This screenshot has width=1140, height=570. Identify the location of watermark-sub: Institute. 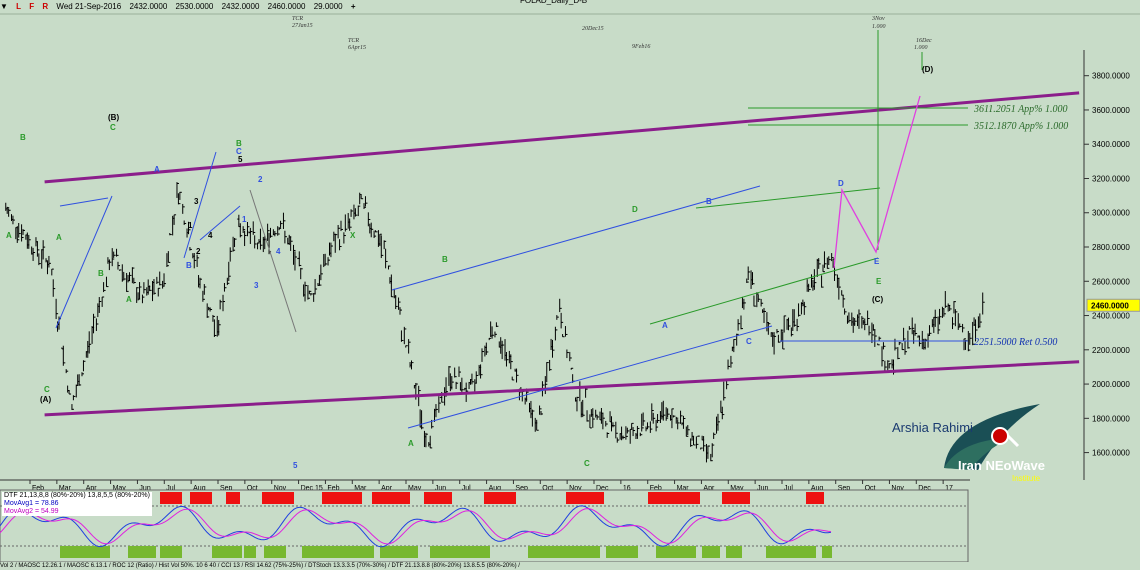
(1026, 478).